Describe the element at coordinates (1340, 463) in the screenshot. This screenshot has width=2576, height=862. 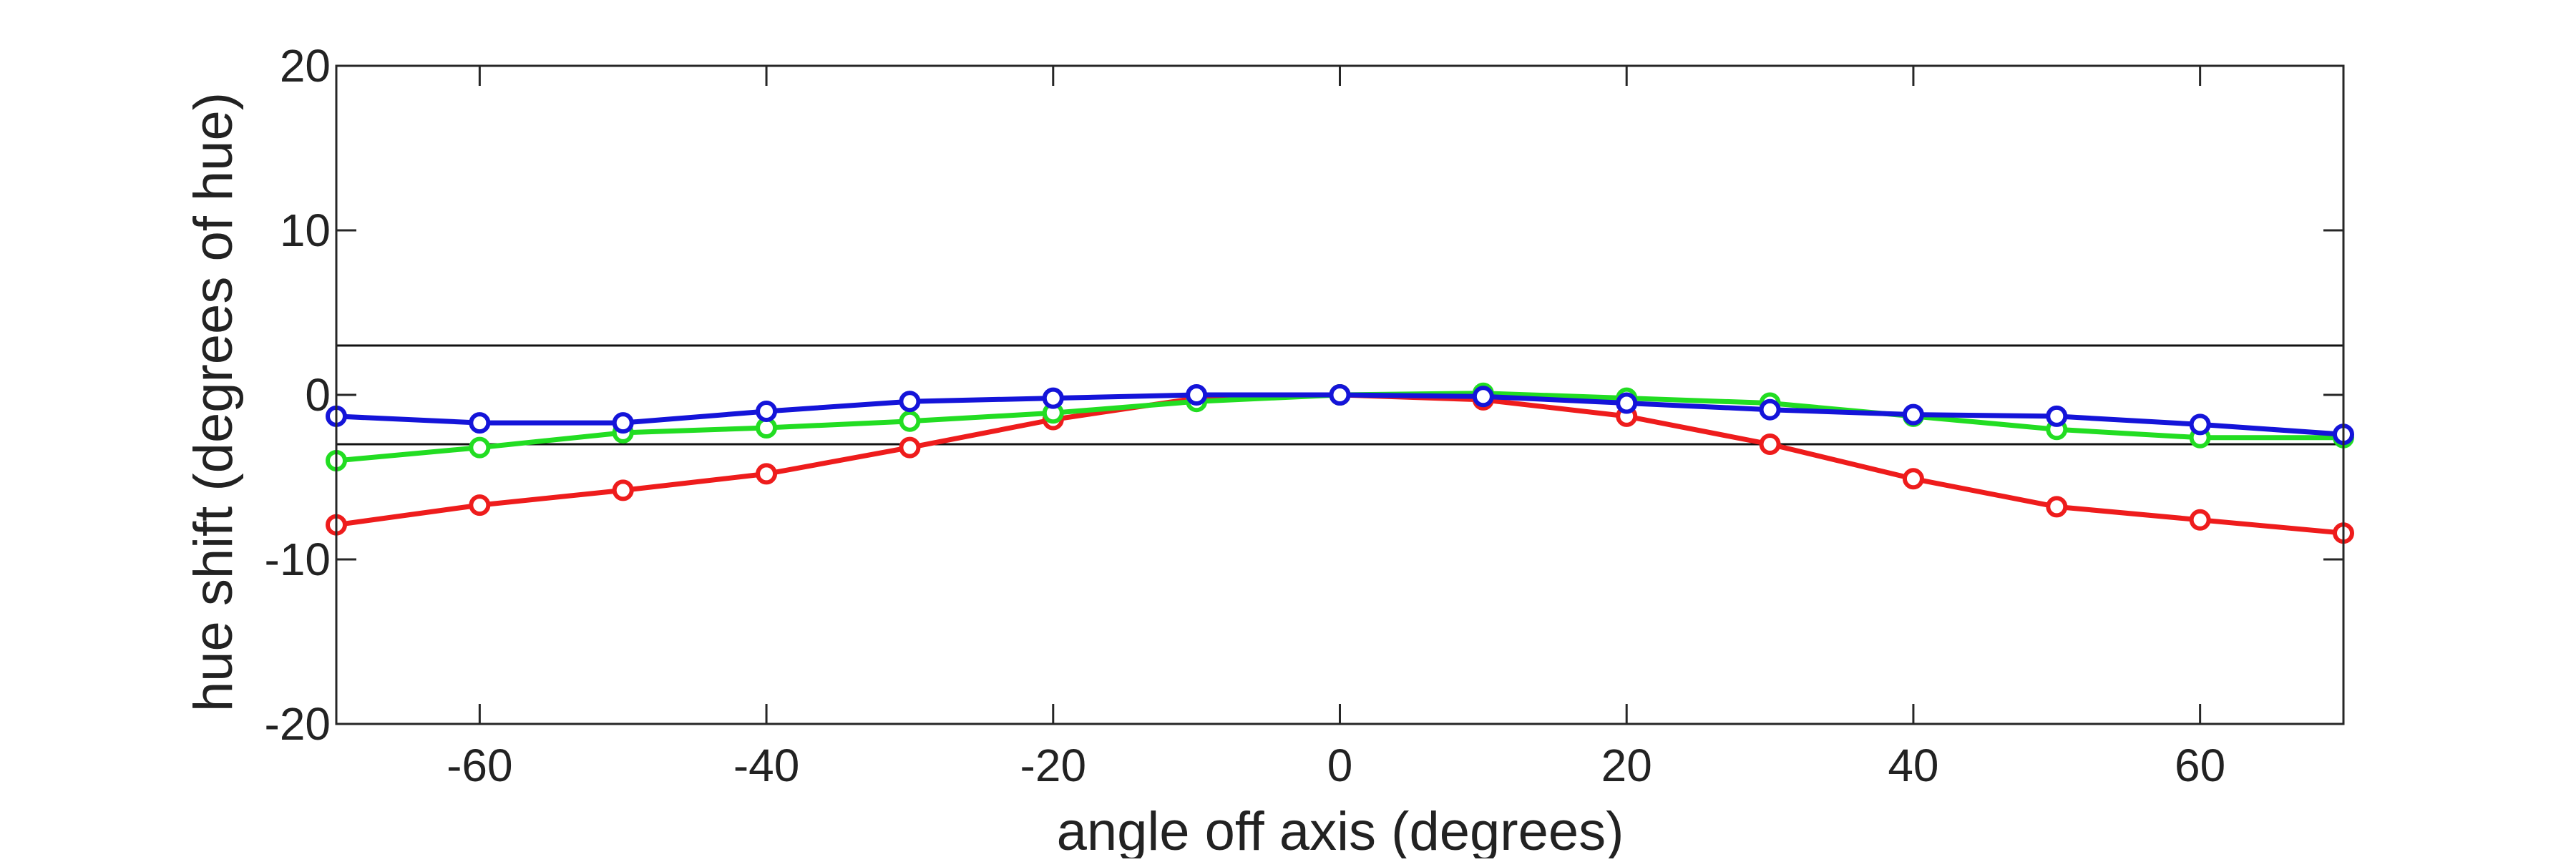
I see `series-layer` at that location.